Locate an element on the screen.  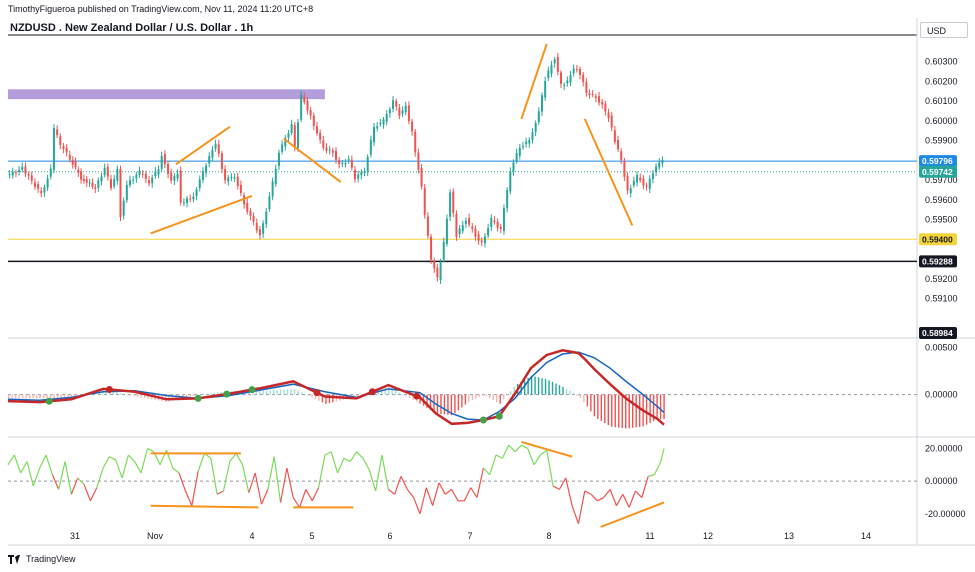
currency-selector: USD is located at coordinates (944, 30).